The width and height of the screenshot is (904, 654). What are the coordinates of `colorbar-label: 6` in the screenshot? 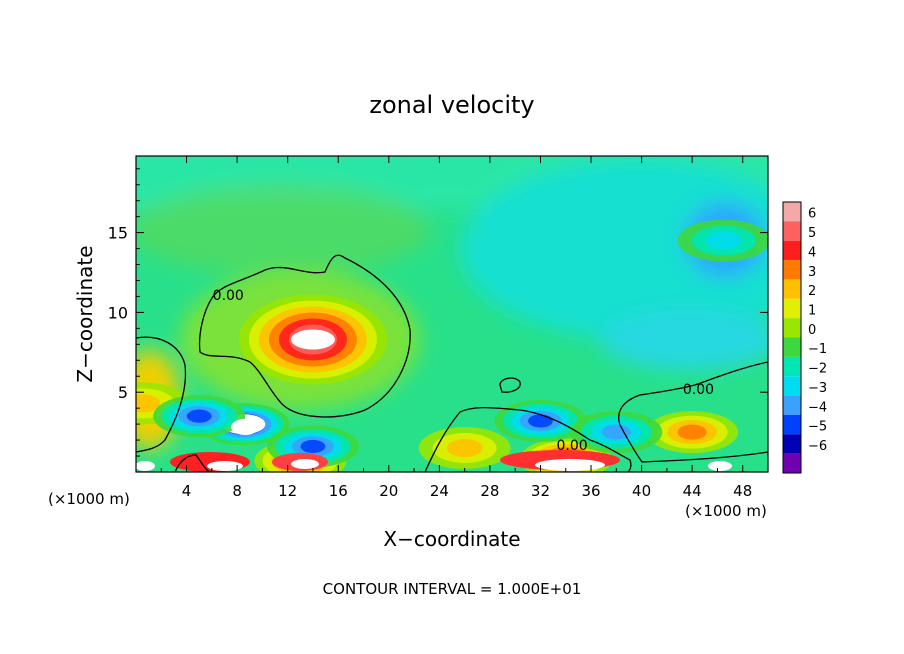 It's located at (812, 214).